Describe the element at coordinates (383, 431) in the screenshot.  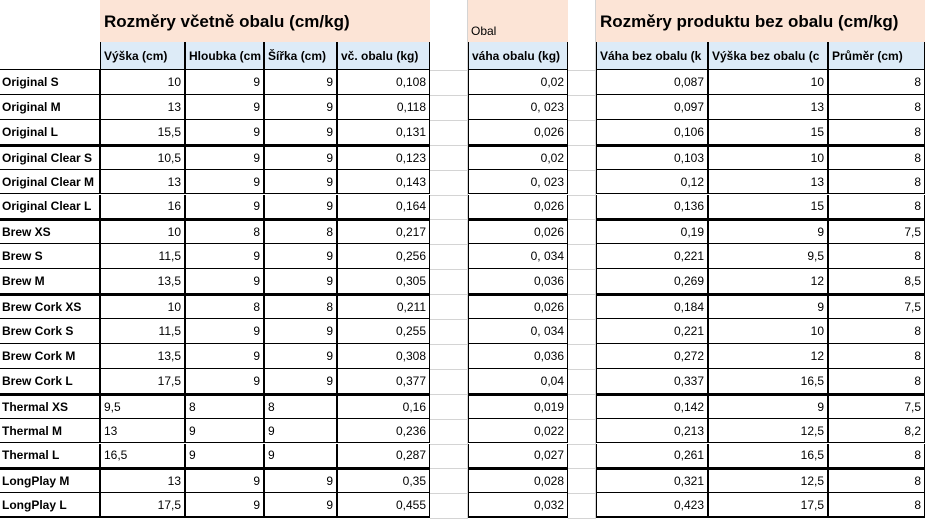
I see `cell: 0,236` at that location.